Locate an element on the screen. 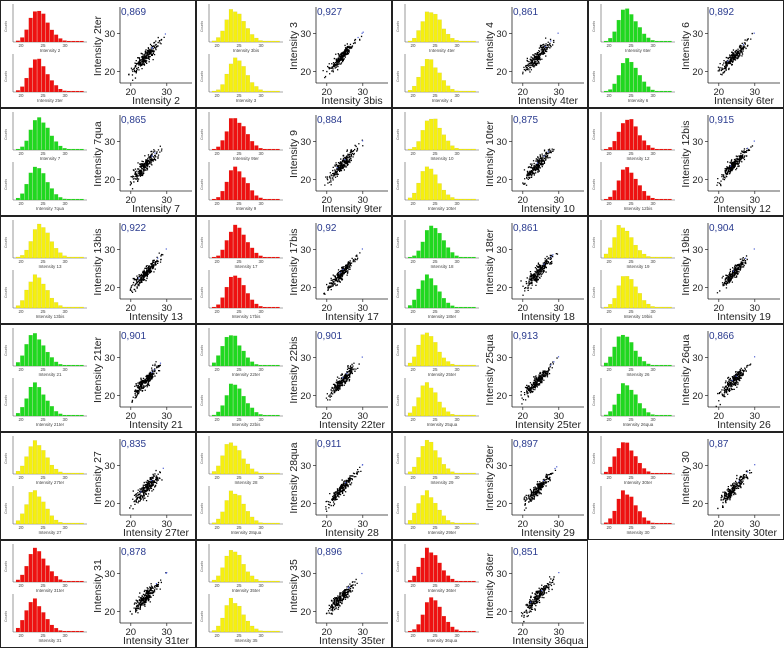  scatter-points is located at coordinates (341, 596).